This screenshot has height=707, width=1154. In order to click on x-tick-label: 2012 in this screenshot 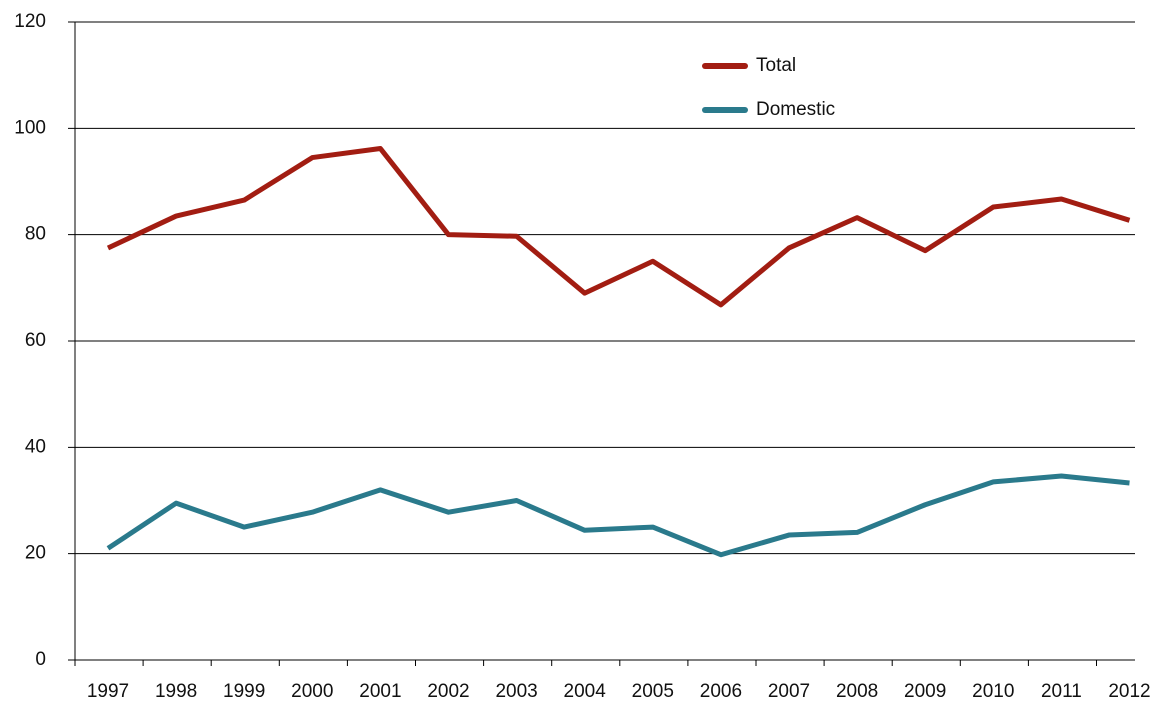, I will do `click(1129, 691)`.